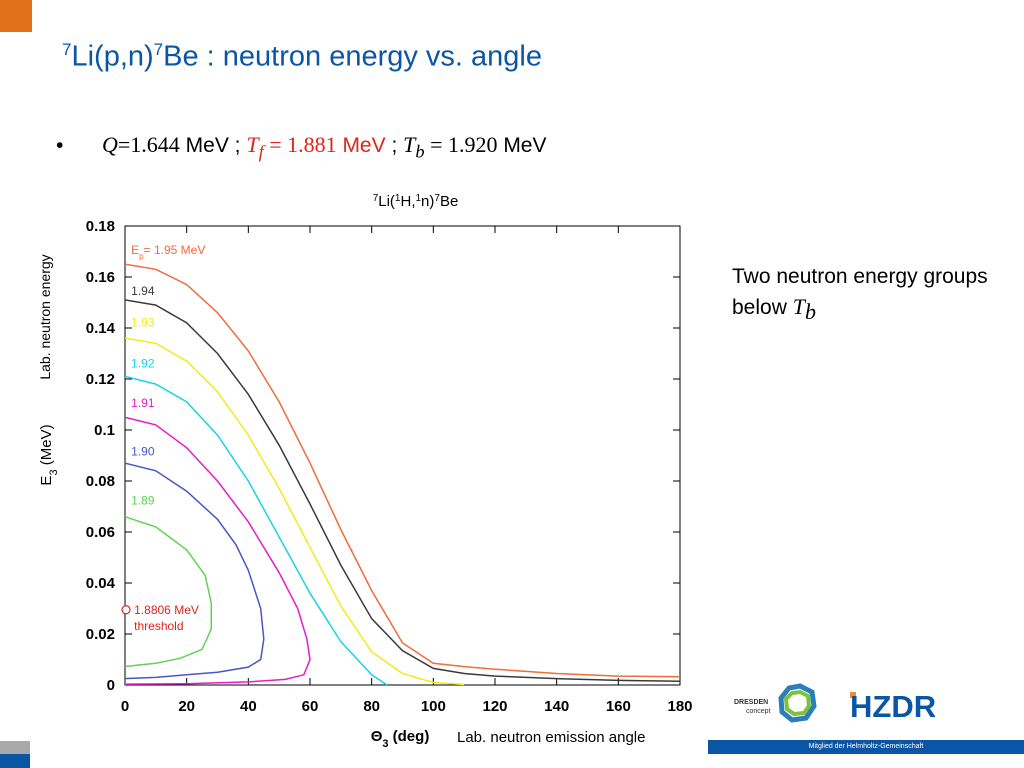  Describe the element at coordinates (291, 147) in the screenshot. I see `tf-value: Tf = 1.881` at that location.